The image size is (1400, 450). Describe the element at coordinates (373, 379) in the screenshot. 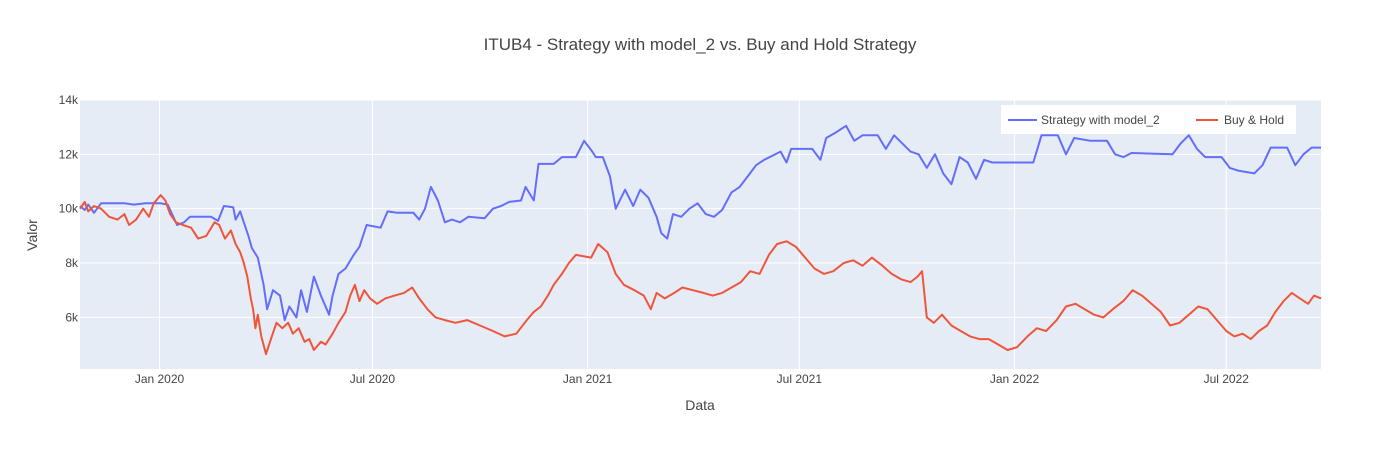

I see `x-tick-label: Jul 2020` at that location.